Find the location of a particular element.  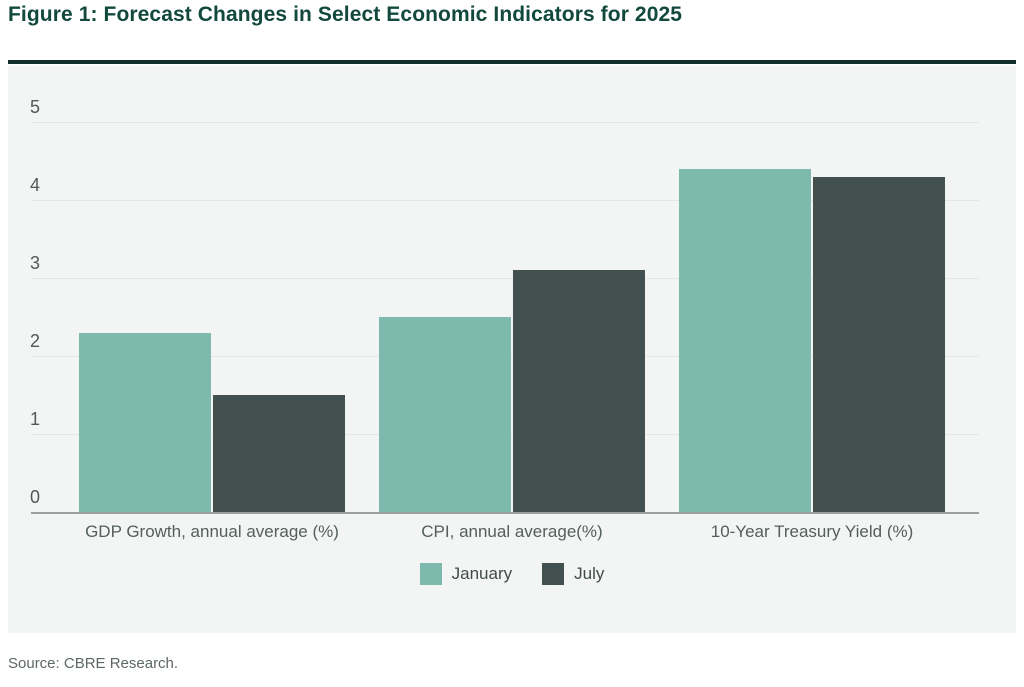

y-tick-label: 4 is located at coordinates (35, 185).